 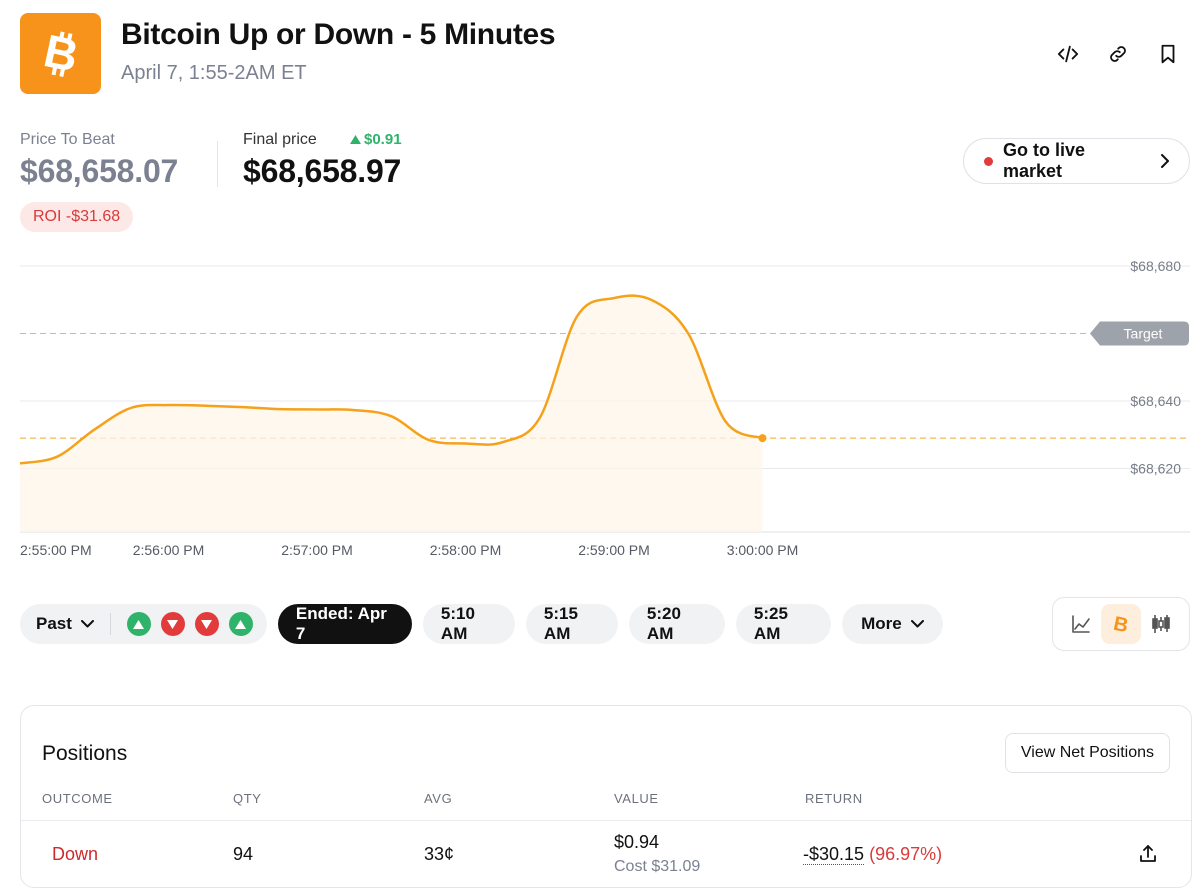 I want to click on x-tick-label: 2:58:00 PM, so click(x=466, y=550).